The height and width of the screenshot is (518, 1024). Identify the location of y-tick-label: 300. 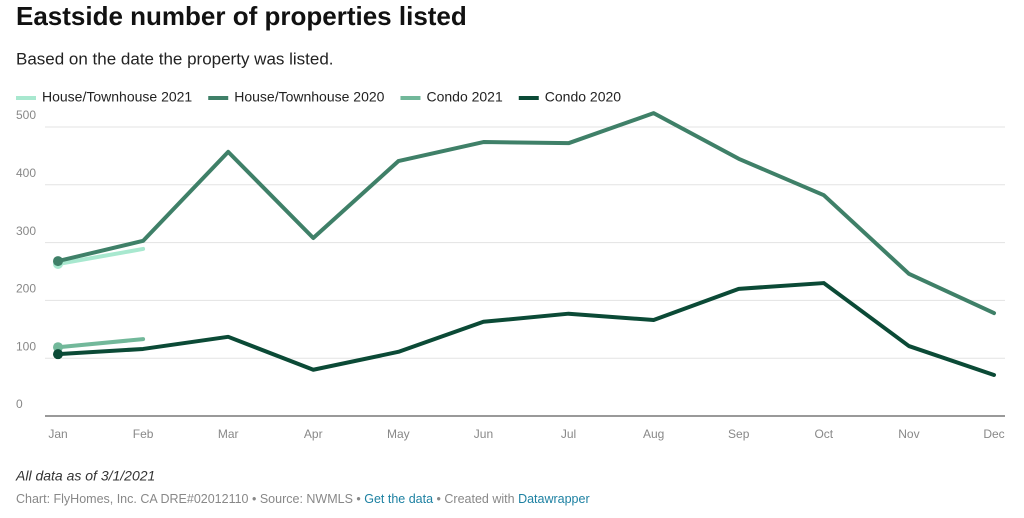
(26, 231).